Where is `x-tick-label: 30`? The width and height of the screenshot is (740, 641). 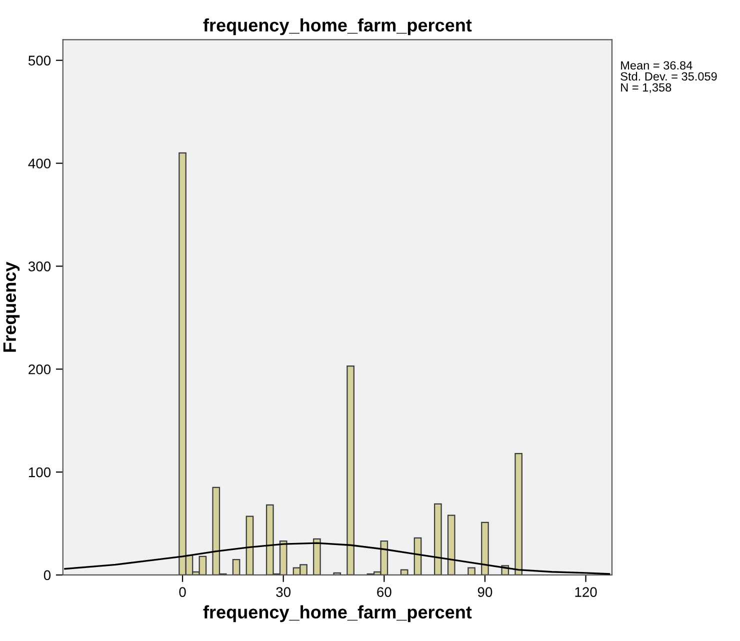 x-tick-label: 30 is located at coordinates (283, 592).